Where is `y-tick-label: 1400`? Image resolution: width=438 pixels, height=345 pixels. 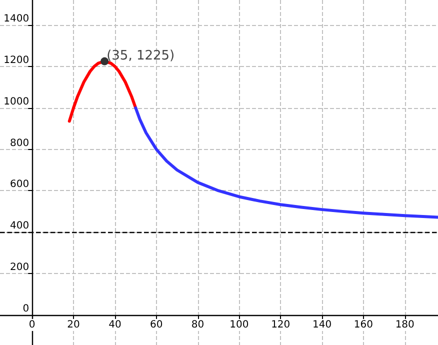 y-tick-label: 1400 is located at coordinates (17, 19).